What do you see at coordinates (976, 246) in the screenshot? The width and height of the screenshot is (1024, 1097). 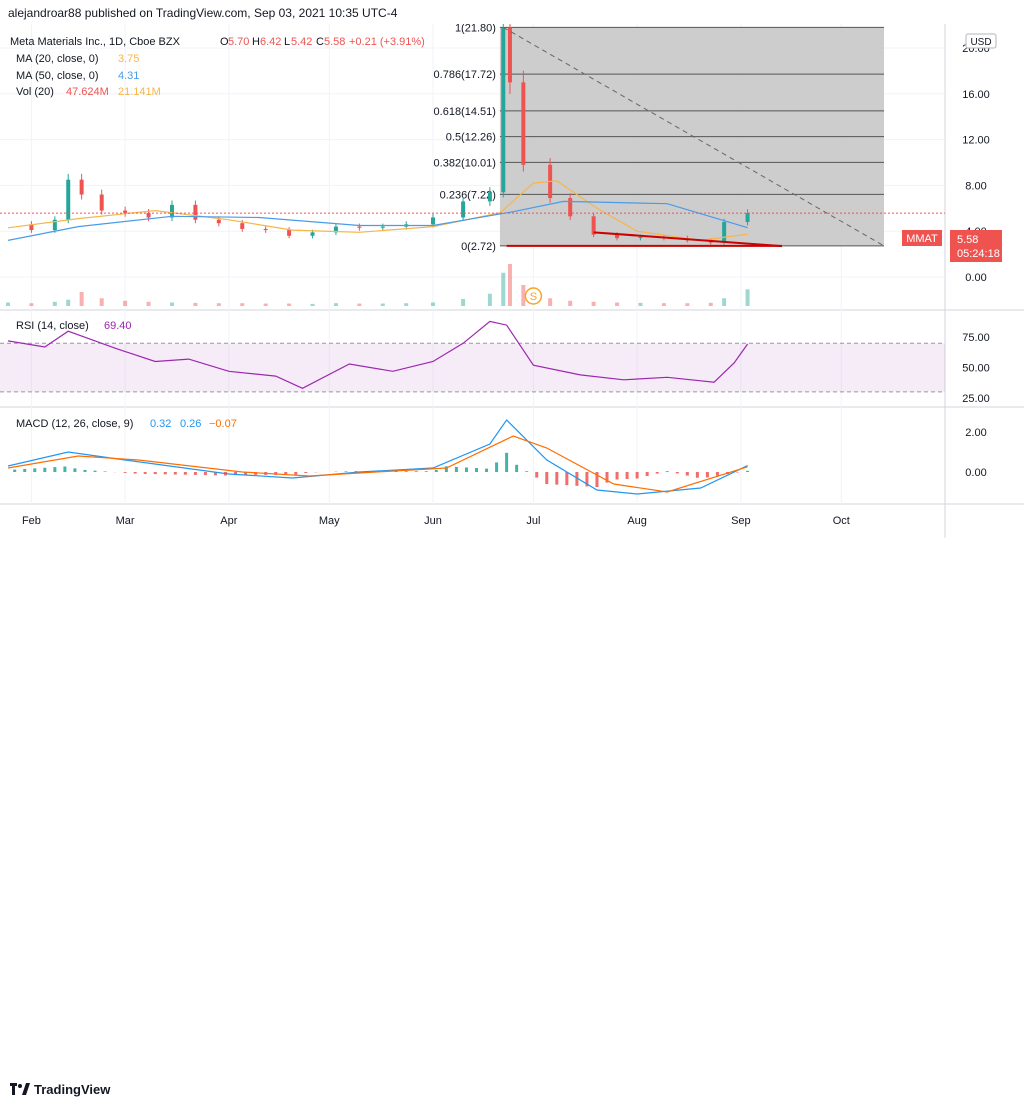 I see `last-price-tag: 5.58 05:24:18` at bounding box center [976, 246].